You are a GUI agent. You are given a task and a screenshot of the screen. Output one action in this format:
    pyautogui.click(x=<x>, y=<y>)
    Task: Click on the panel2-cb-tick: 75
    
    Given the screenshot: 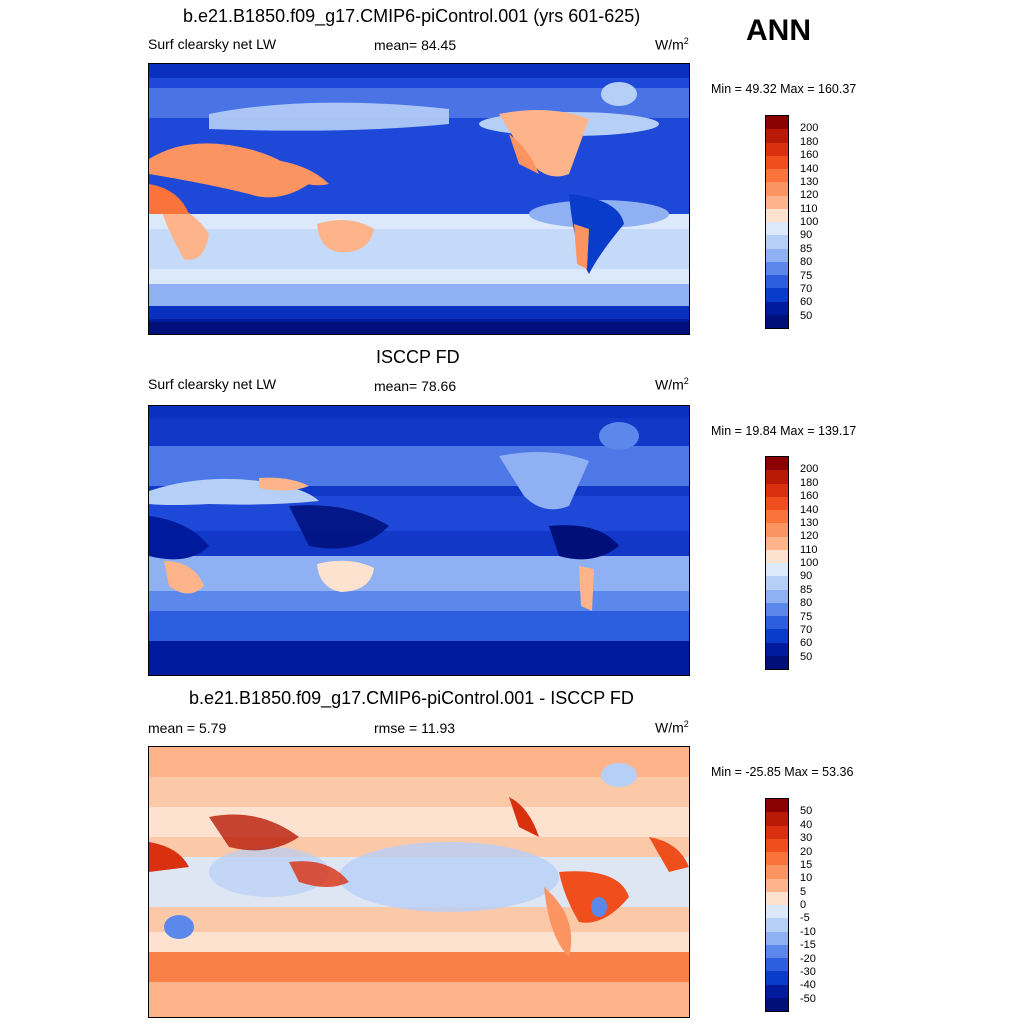 What is the action you would take?
    pyautogui.click(x=806, y=616)
    